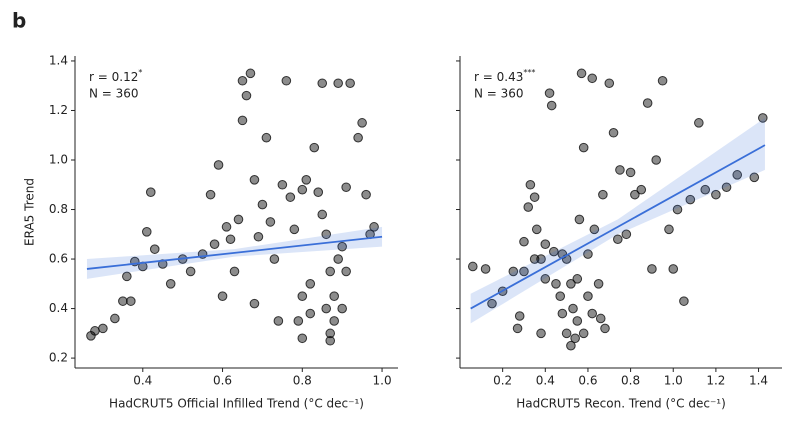 The image size is (797, 422). What do you see at coordinates (58, 60) in the screenshot?
I see `y-tick-label: 1.4` at bounding box center [58, 60].